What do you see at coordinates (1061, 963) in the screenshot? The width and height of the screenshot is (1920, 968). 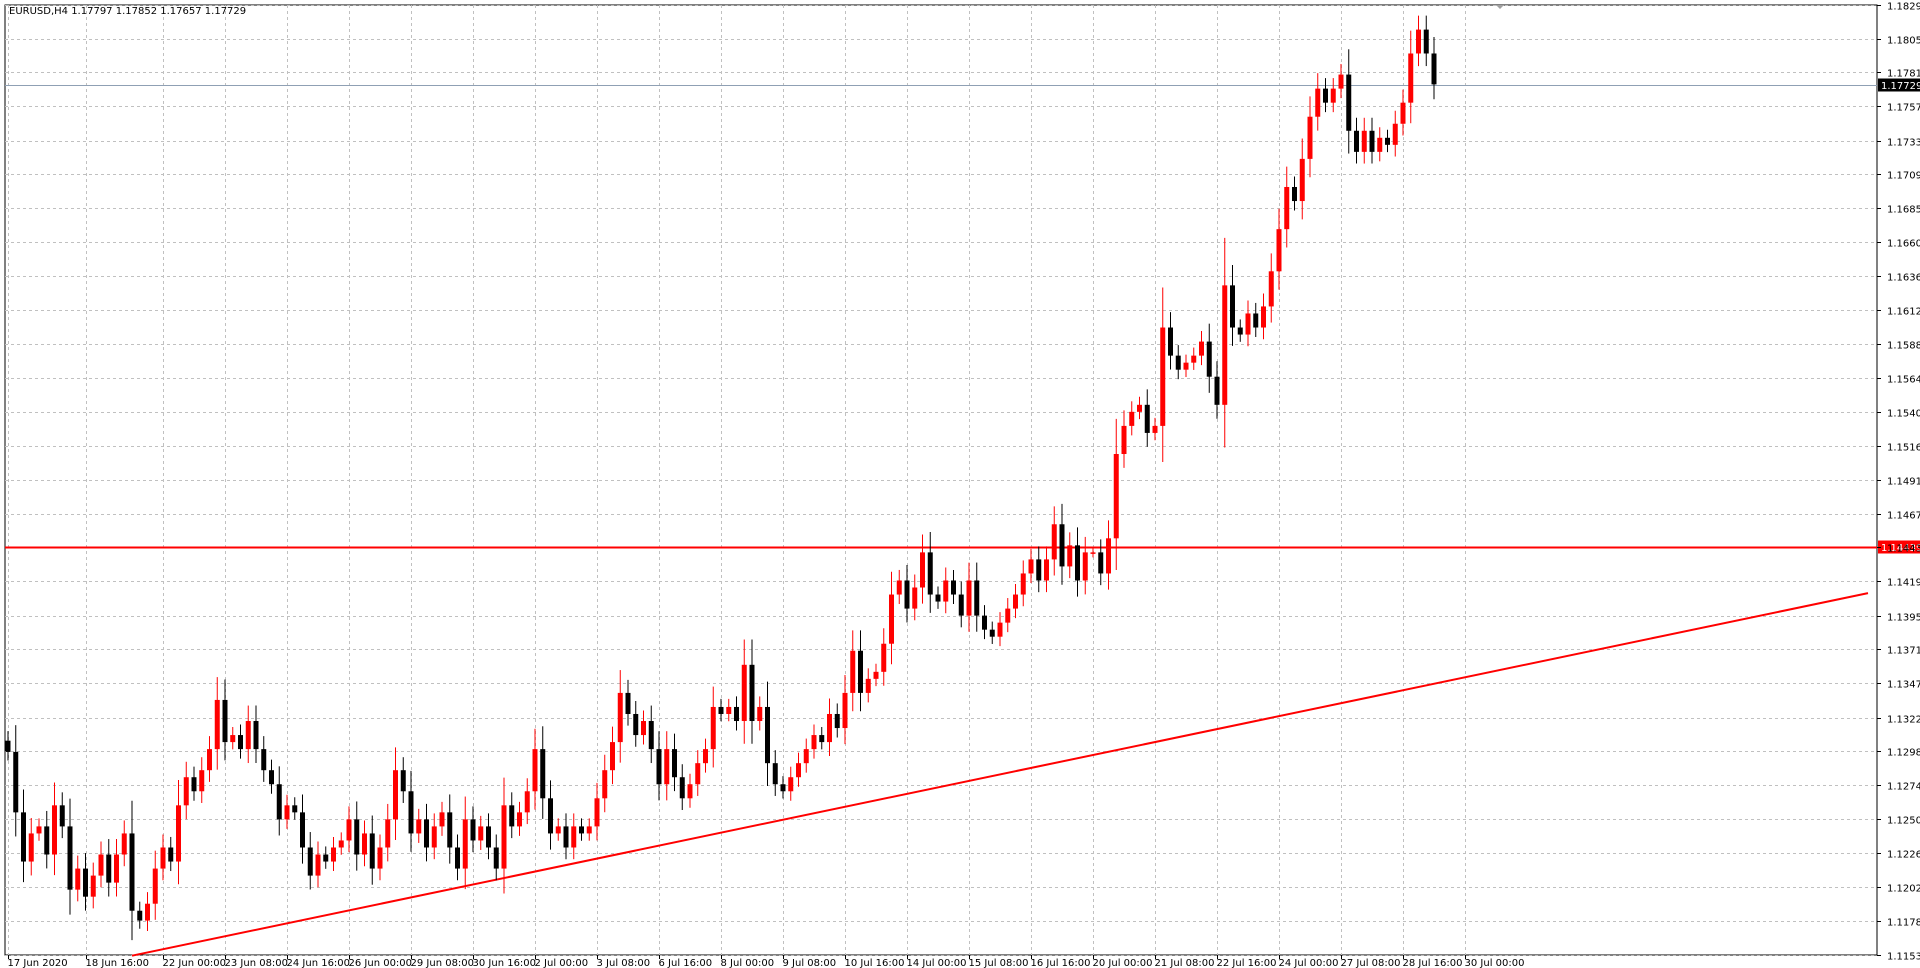 I see `time-tick-label: 16 Jul 16:00` at bounding box center [1061, 963].